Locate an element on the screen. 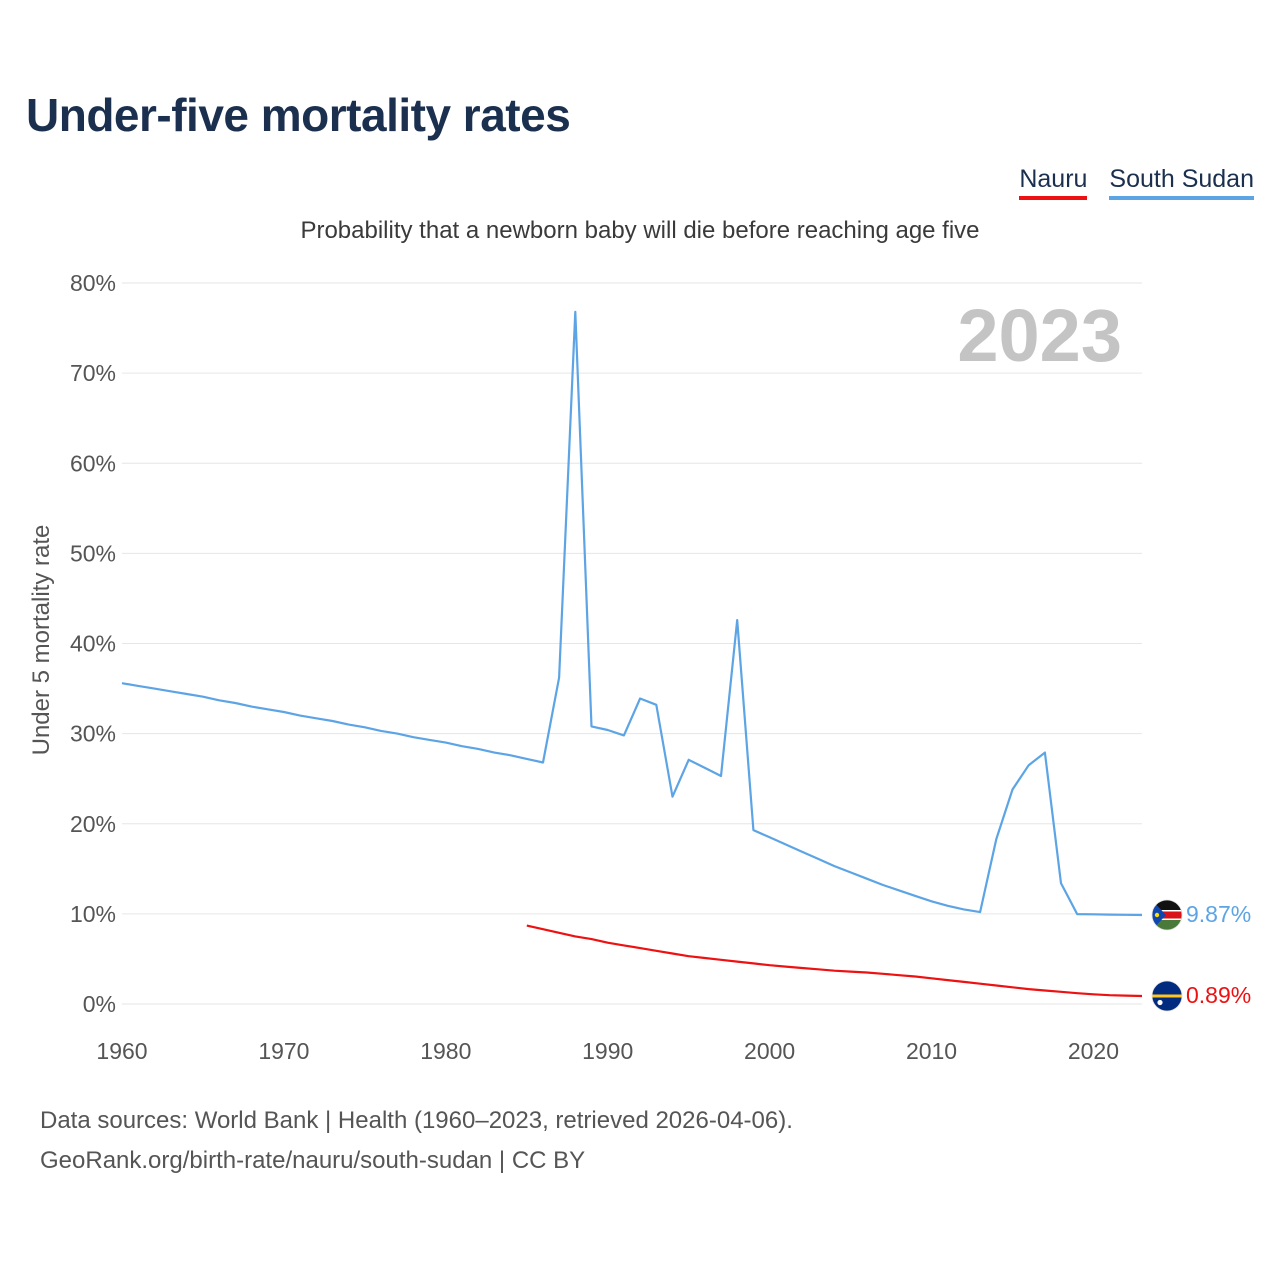  legend-item-nauru: Nauru is located at coordinates (1053, 182).